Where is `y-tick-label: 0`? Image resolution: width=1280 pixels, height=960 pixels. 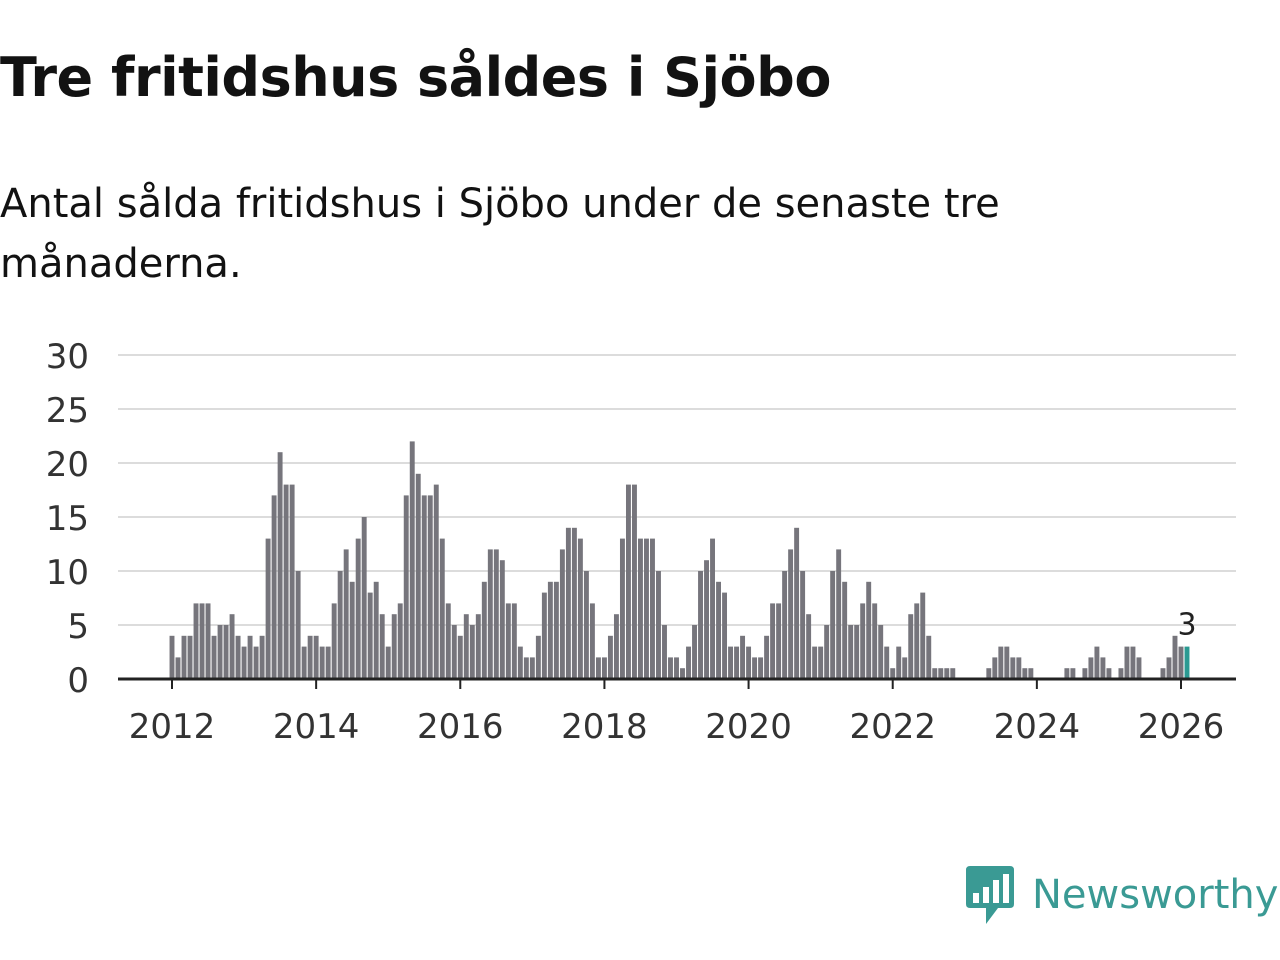 y-tick-label: 0 is located at coordinates (78, 681).